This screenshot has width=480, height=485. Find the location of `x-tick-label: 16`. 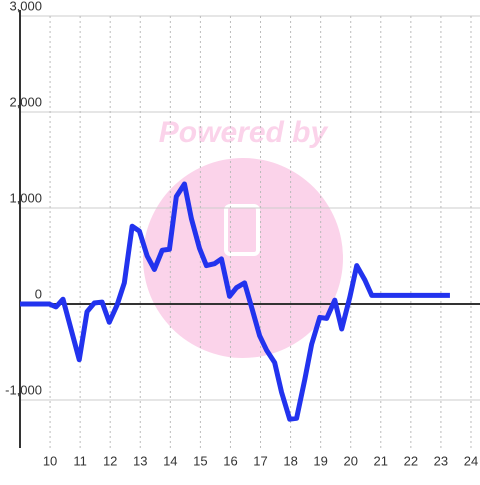

x-tick-label: 16 is located at coordinates (230, 460).